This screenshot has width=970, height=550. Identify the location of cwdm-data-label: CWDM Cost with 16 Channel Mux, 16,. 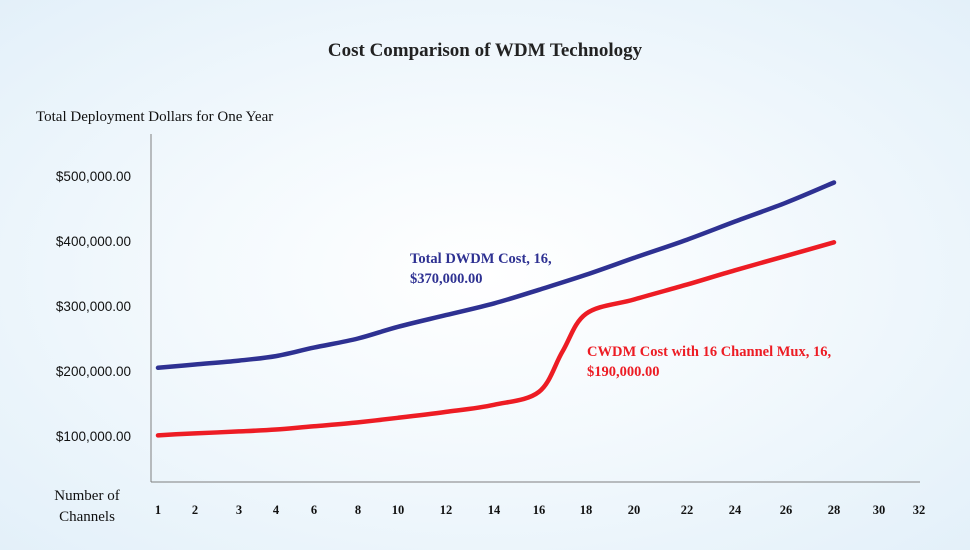
(709, 352).